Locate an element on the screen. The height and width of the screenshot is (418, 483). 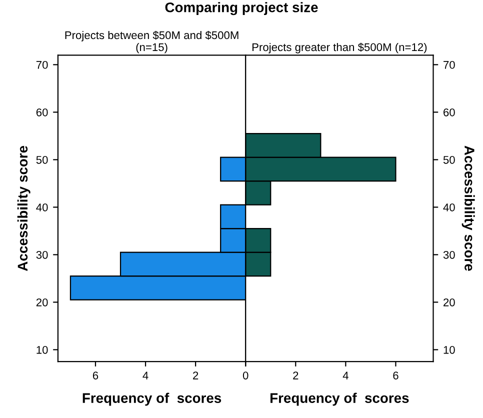
chart-subtitle: Projects greater than $500M (n=12) is located at coordinates (339, 48).